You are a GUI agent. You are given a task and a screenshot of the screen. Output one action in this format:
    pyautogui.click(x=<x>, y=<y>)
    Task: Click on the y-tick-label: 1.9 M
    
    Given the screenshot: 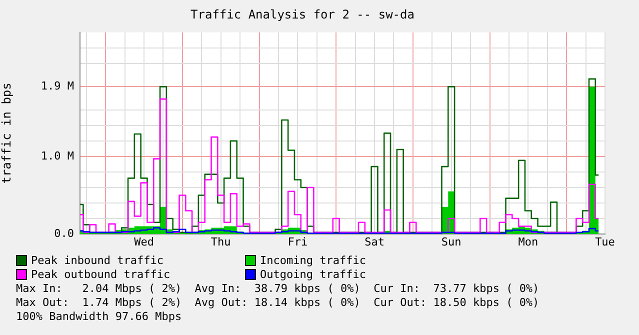 What is the action you would take?
    pyautogui.click(x=57, y=86)
    